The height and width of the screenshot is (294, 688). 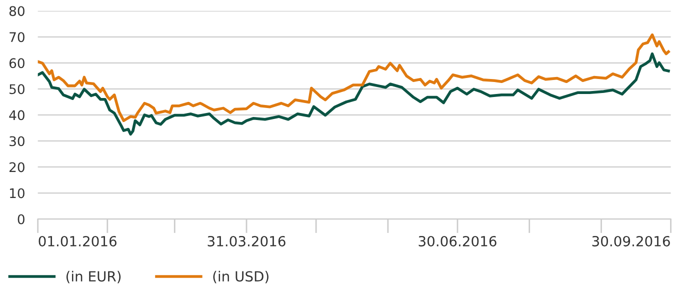 I want to click on y-tick-label: 20, so click(x=17, y=167).